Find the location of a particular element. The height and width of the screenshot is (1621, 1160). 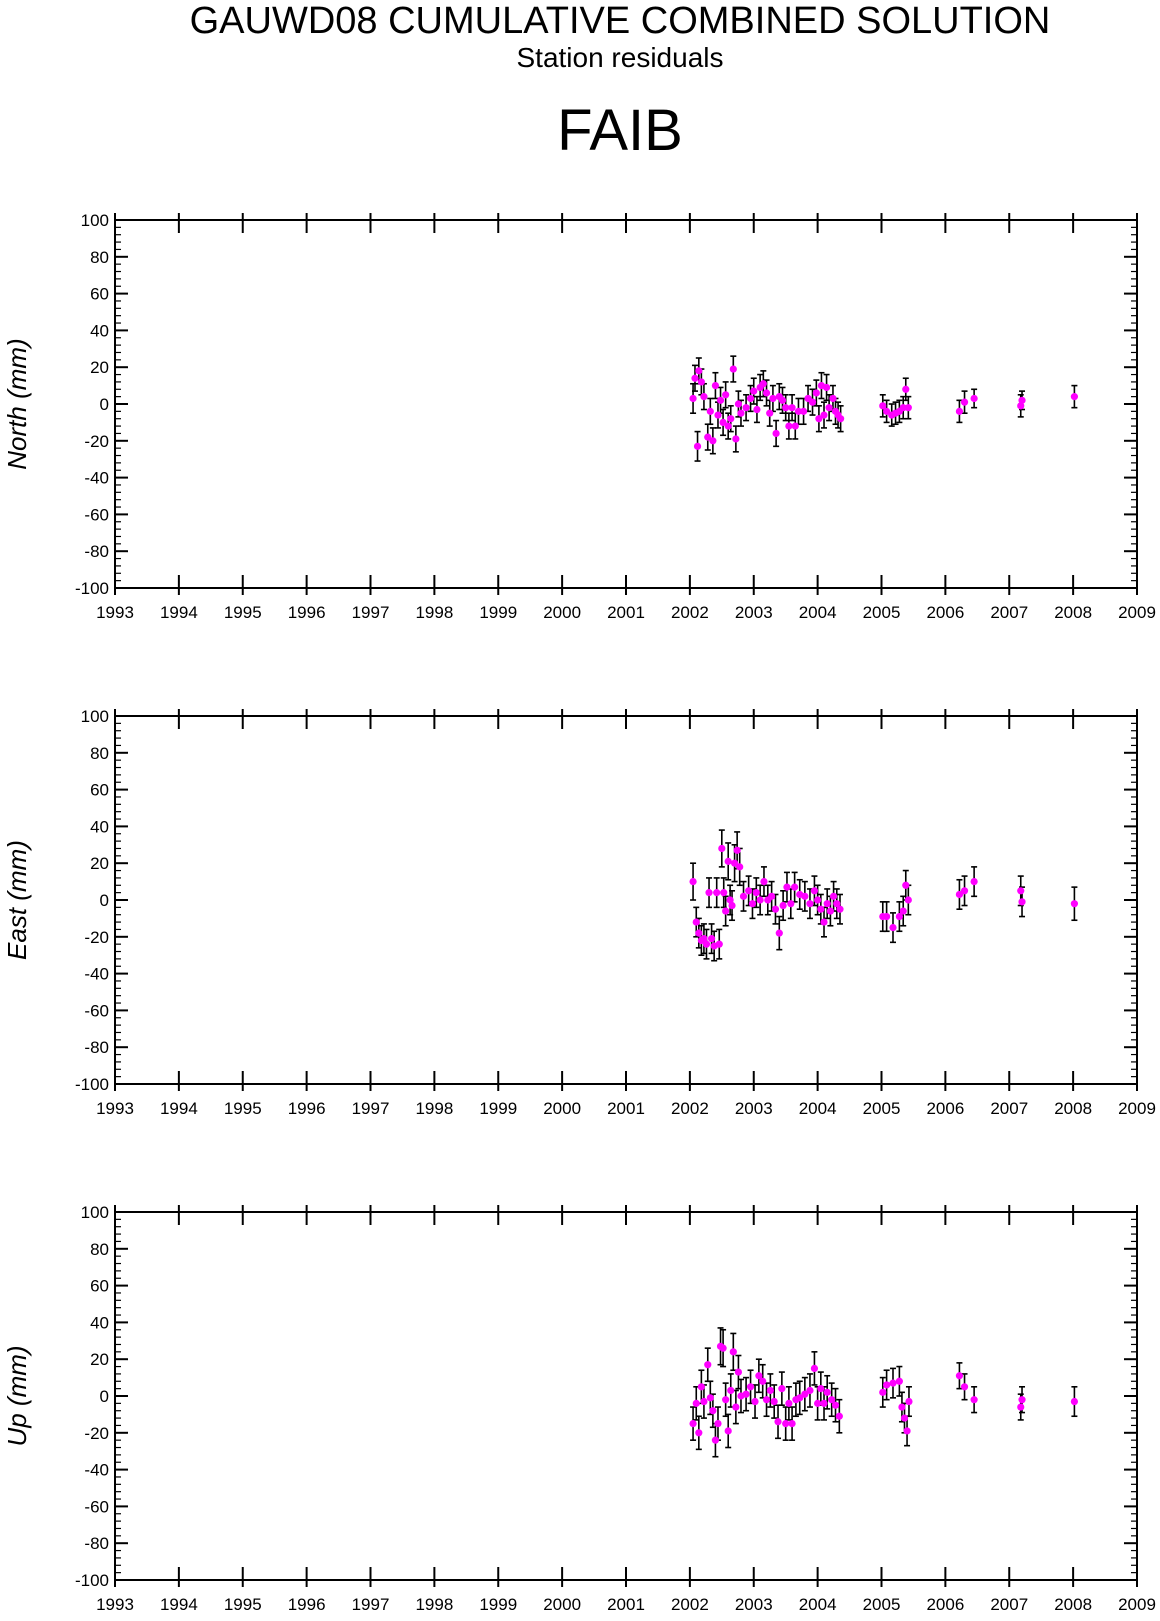

x-tick-label: 2008 is located at coordinates (1073, 1604).